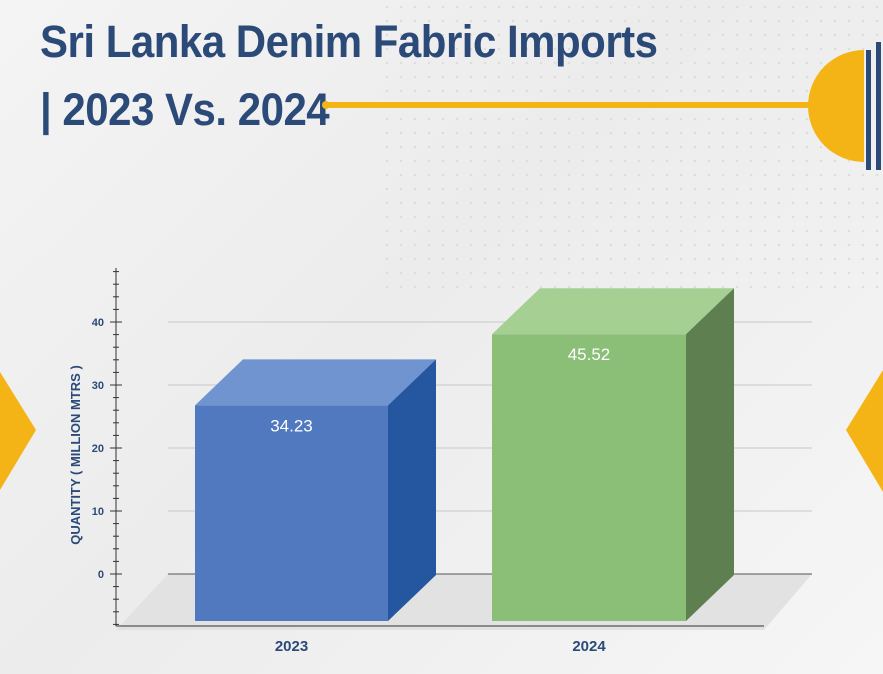 Image resolution: width=883 pixels, height=674 pixels. I want to click on x-tick-label: 2024, so click(589, 646).